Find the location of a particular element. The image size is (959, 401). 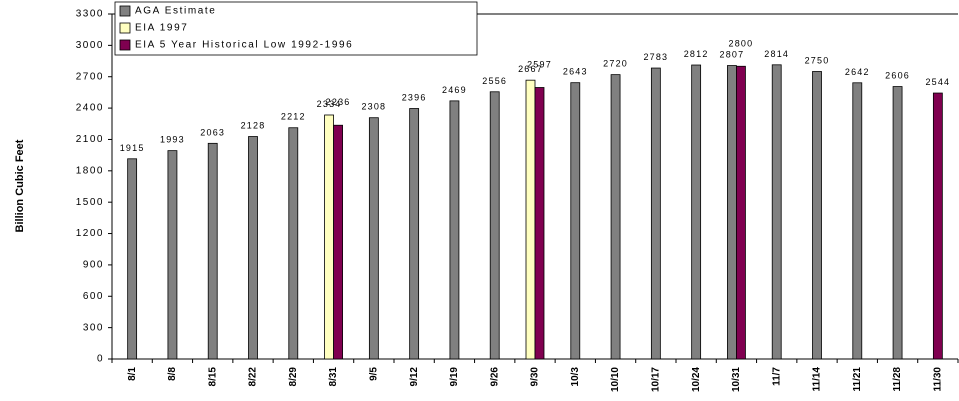

value-label: 2236 is located at coordinates (338, 102).